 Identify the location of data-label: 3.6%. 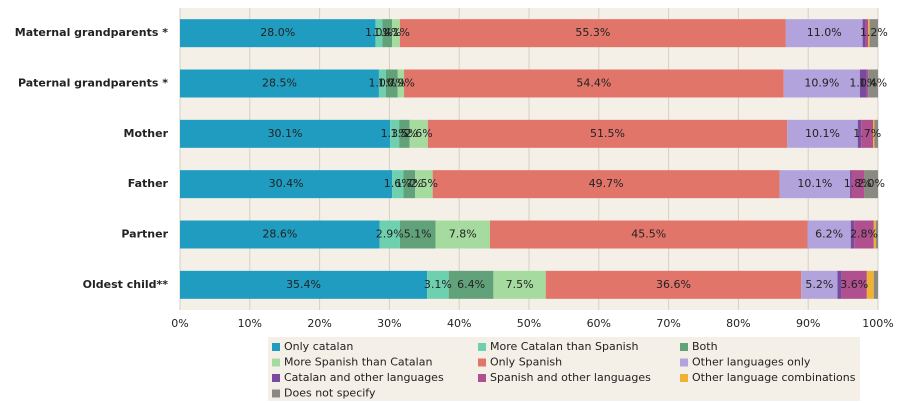
(854, 284).